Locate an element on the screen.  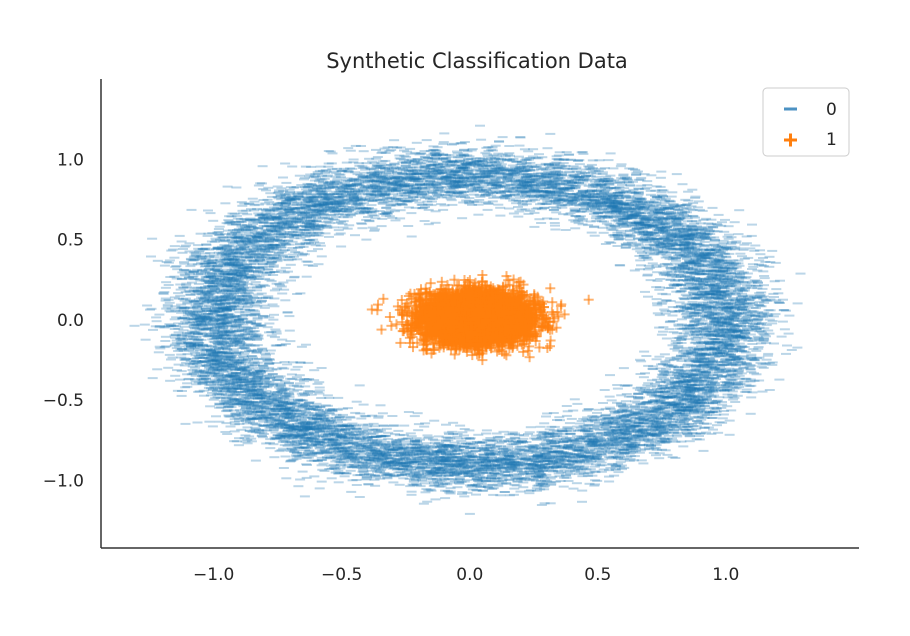
chart-title: Synthetic Classification Data is located at coordinates (477, 61).